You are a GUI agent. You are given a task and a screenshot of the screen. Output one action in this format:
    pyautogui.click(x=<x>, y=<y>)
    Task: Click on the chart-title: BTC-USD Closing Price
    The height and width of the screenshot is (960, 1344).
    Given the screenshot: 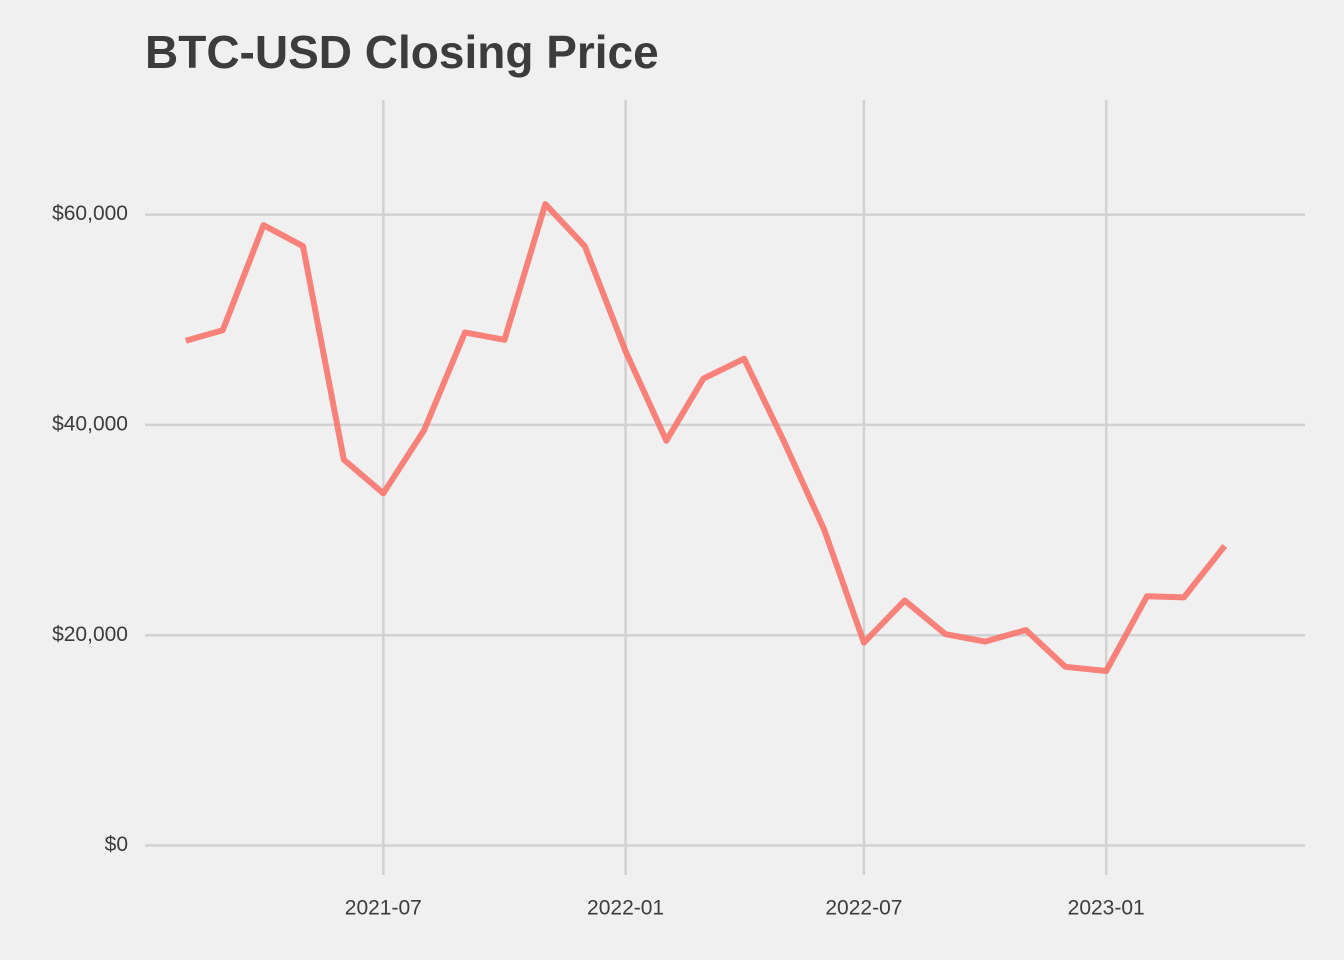 What is the action you would take?
    pyautogui.click(x=402, y=52)
    